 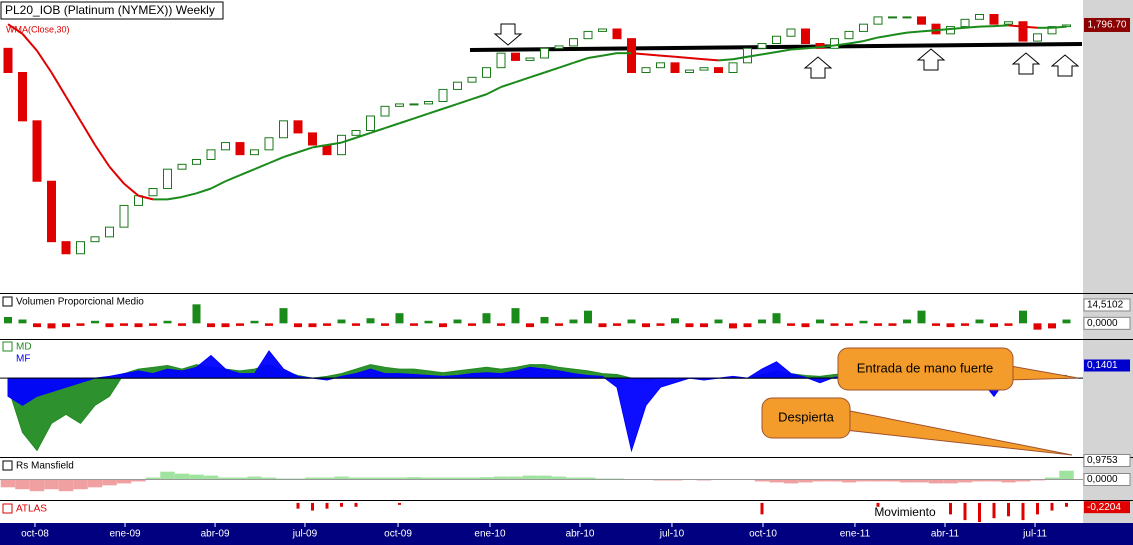 What do you see at coordinates (1102, 479) in the screenshot?
I see `value-label: 0,0000` at bounding box center [1102, 479].